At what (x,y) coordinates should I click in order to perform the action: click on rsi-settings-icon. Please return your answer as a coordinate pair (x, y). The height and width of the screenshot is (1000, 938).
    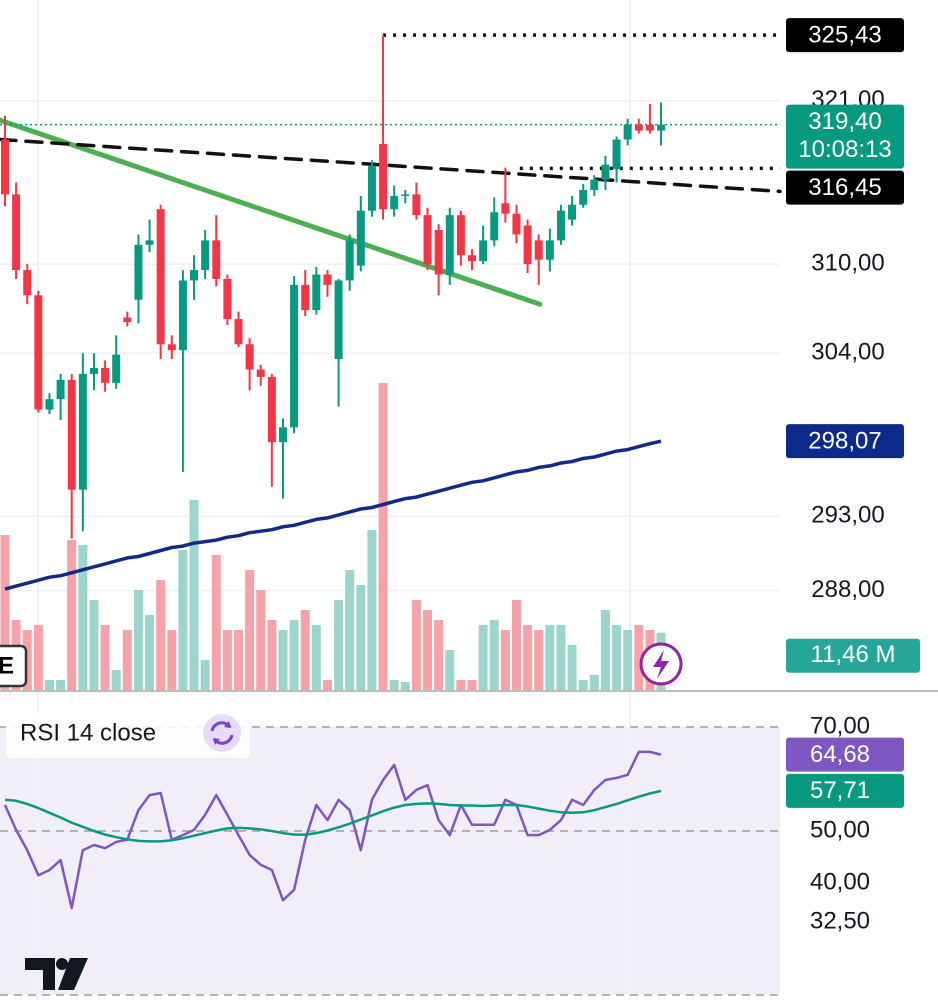
    Looking at the image, I should click on (222, 733).